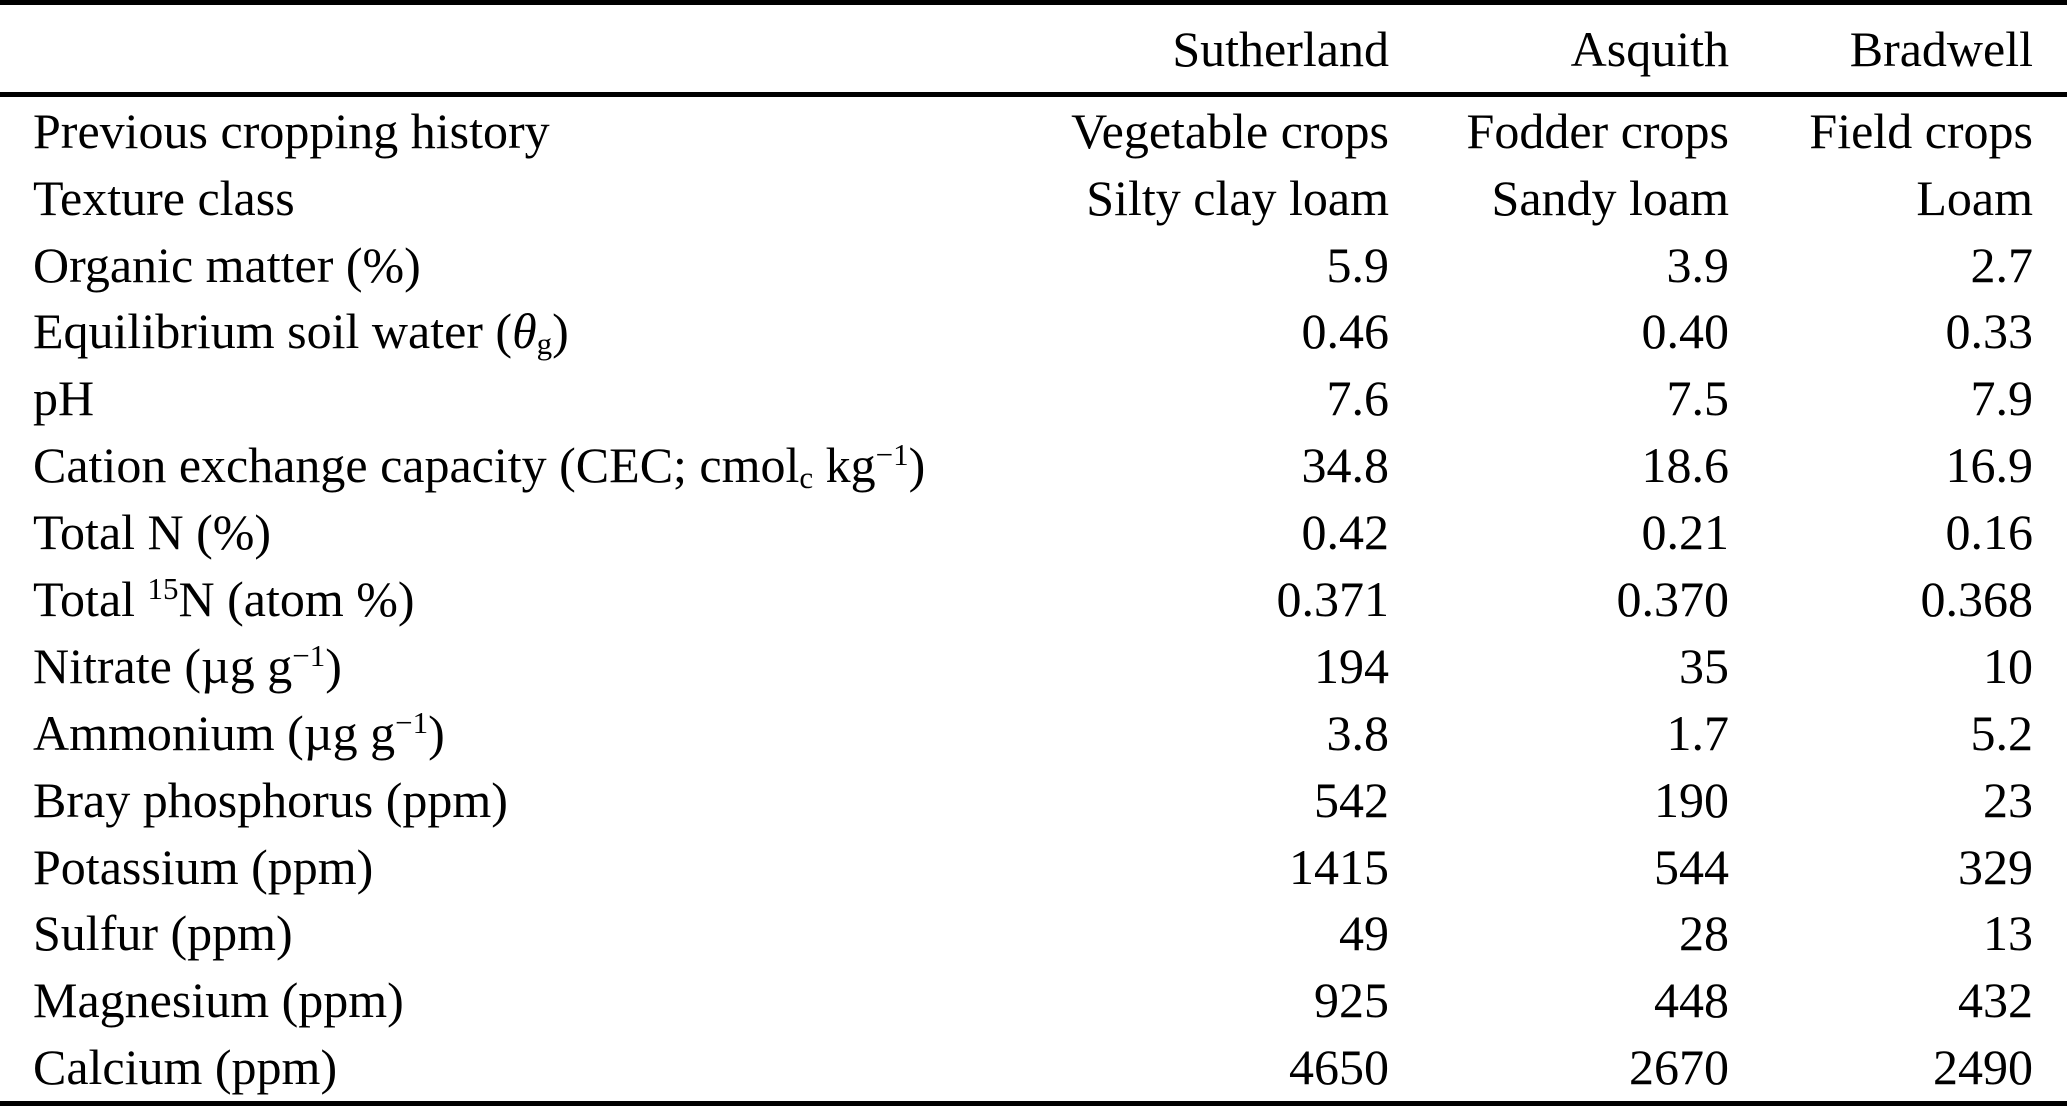  Describe the element at coordinates (187, 665) in the screenshot. I see `row-label: Nitrate (µg g−1)` at that location.